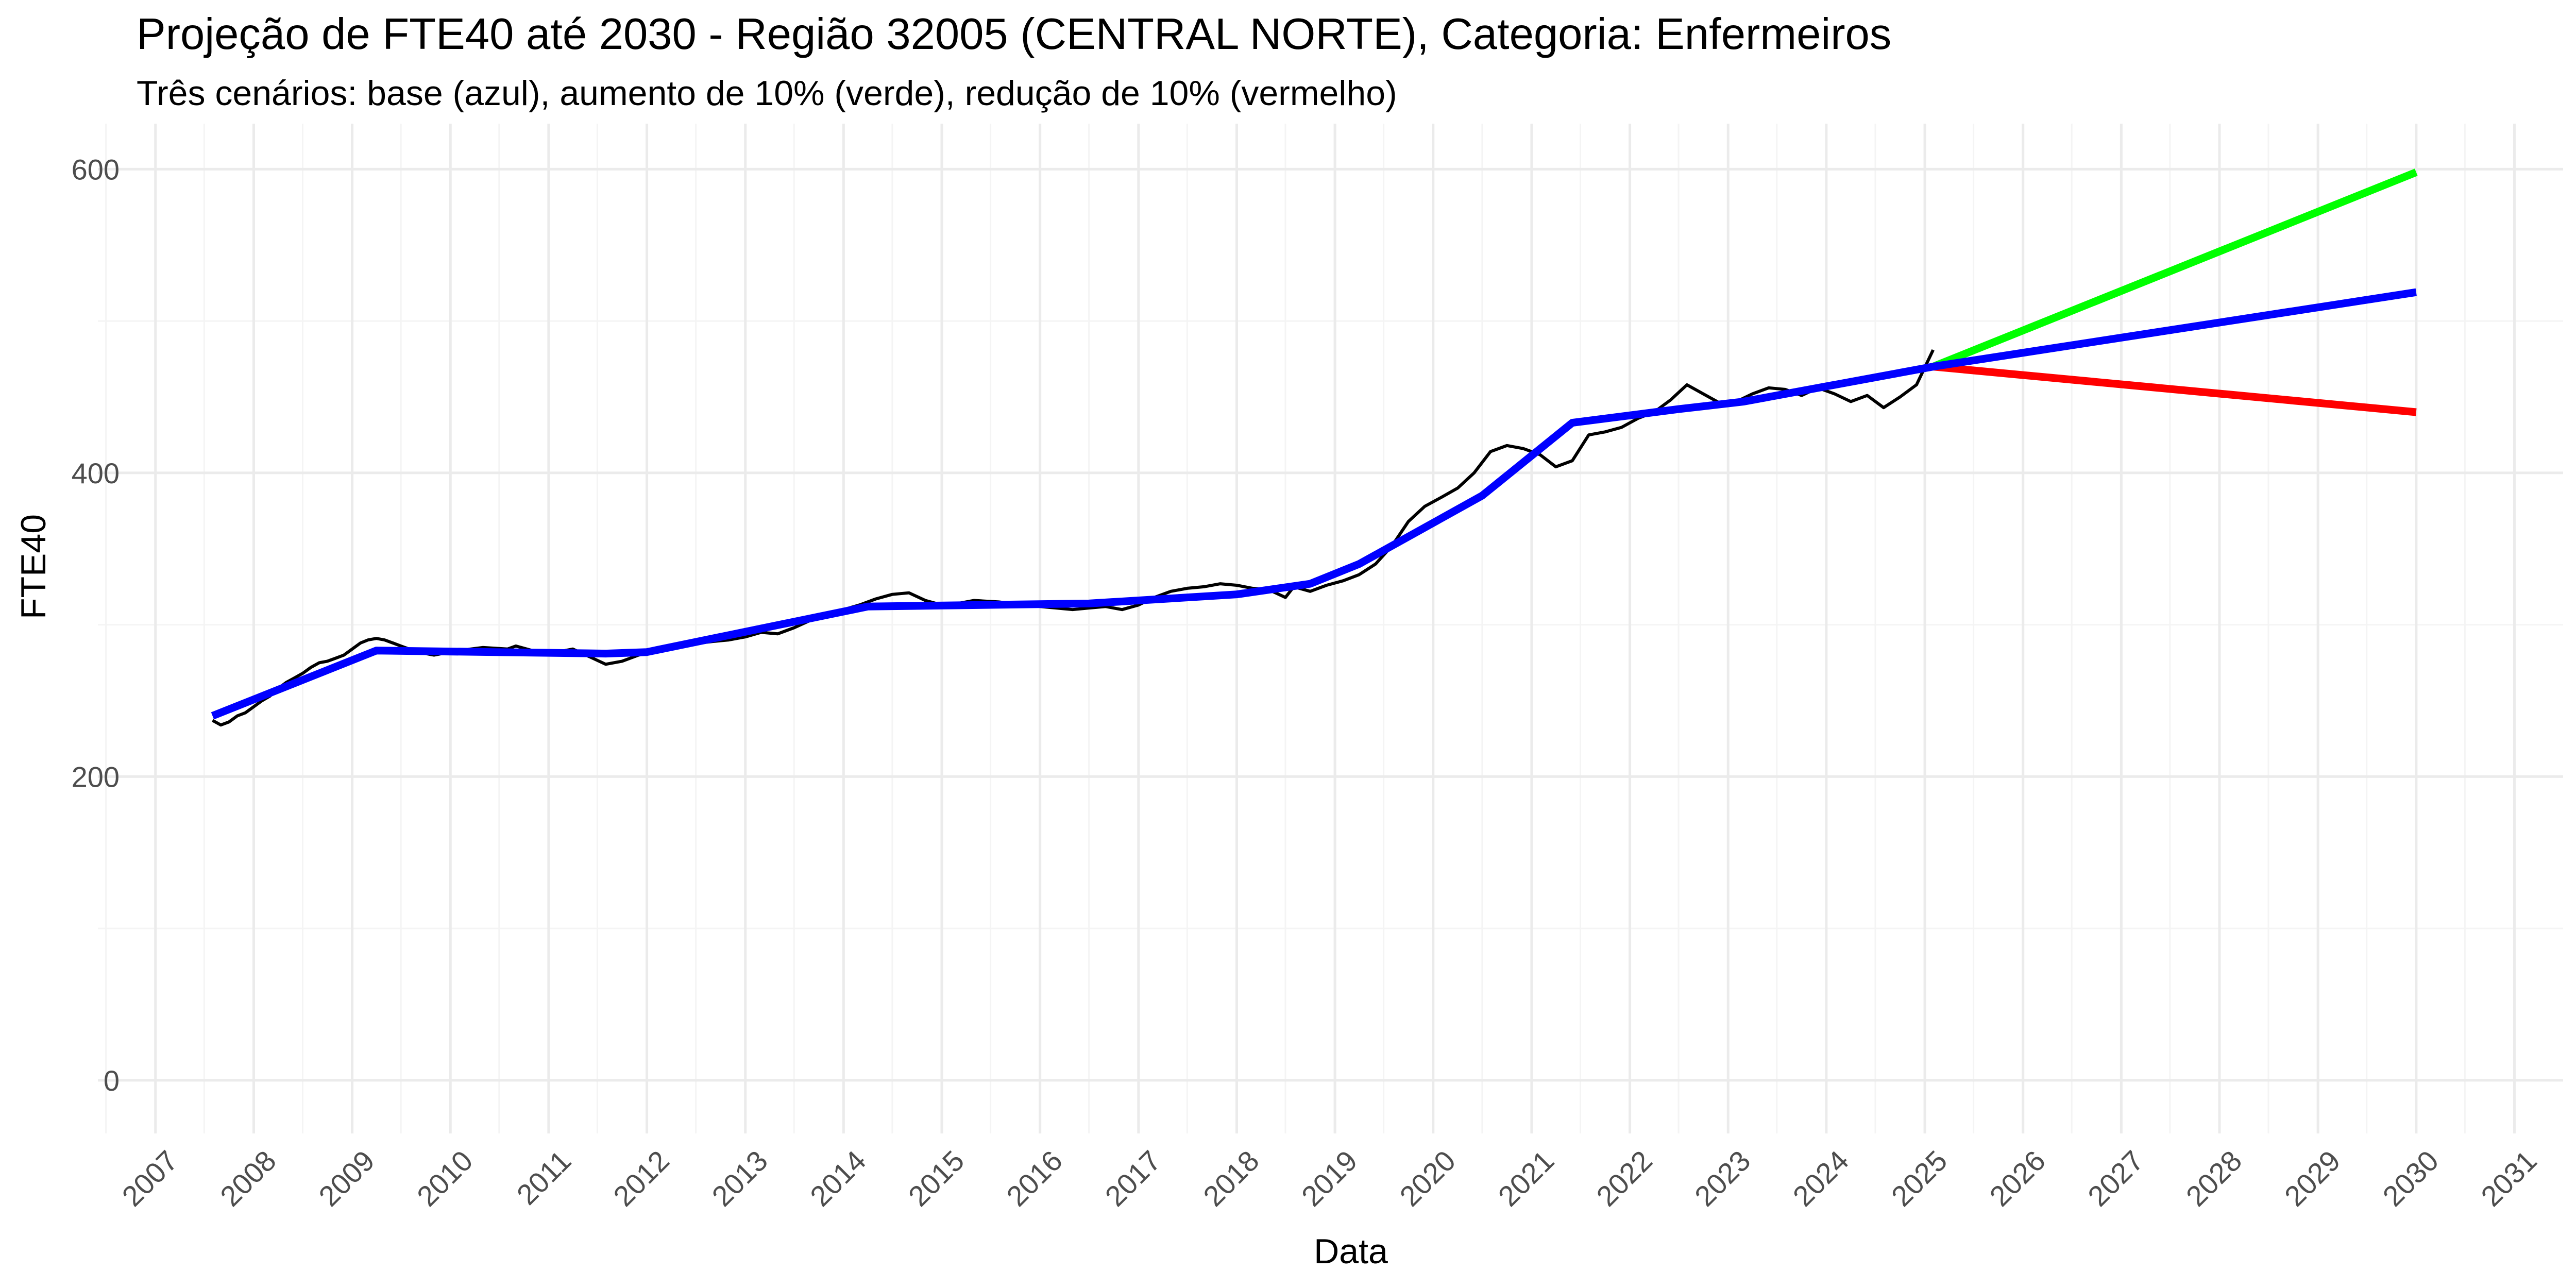 Image resolution: width=2576 pixels, height=1288 pixels. What do you see at coordinates (1722, 1178) in the screenshot?
I see `x-tick-label: 2023` at bounding box center [1722, 1178].